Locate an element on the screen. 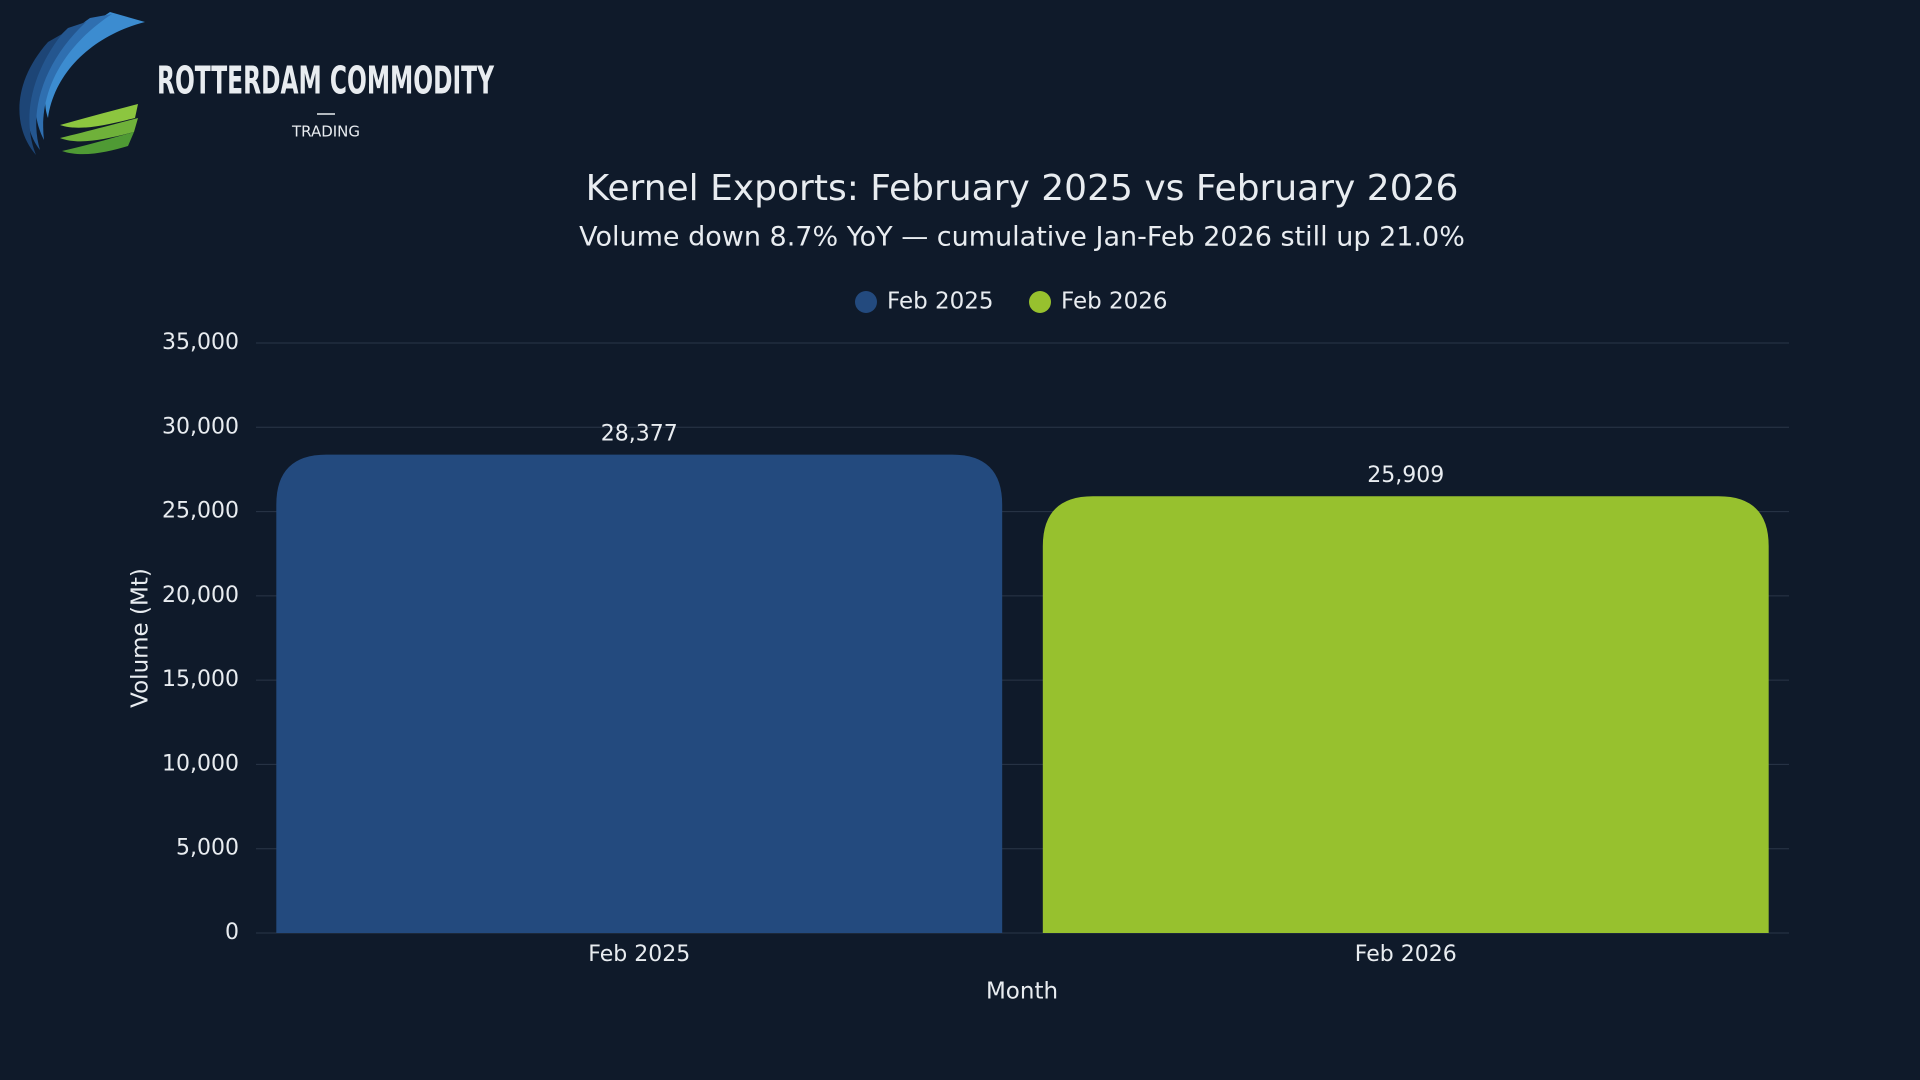  x-tick-label: Feb 2026 is located at coordinates (1406, 954).